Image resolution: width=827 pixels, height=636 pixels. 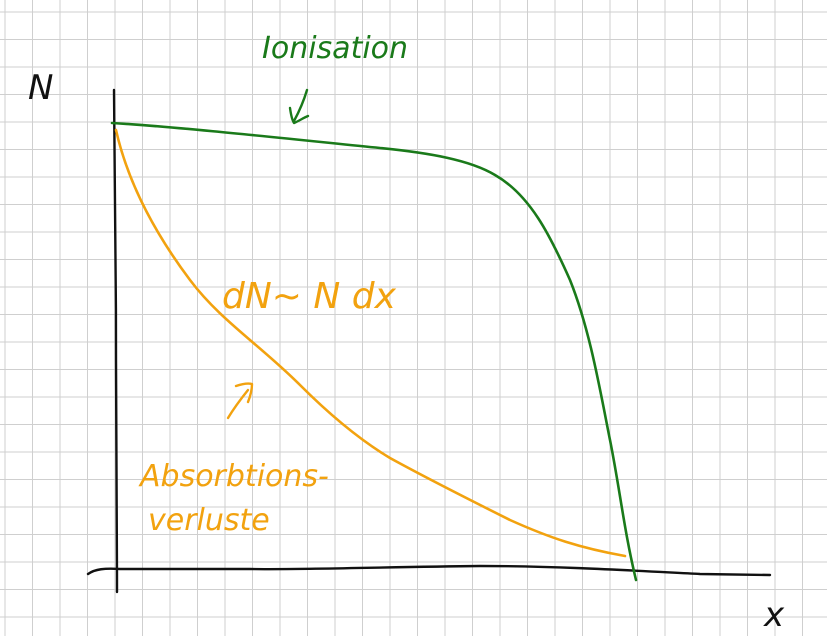 What do you see at coordinates (240, 401) in the screenshot?
I see `arrow-up-right-icon` at bounding box center [240, 401].